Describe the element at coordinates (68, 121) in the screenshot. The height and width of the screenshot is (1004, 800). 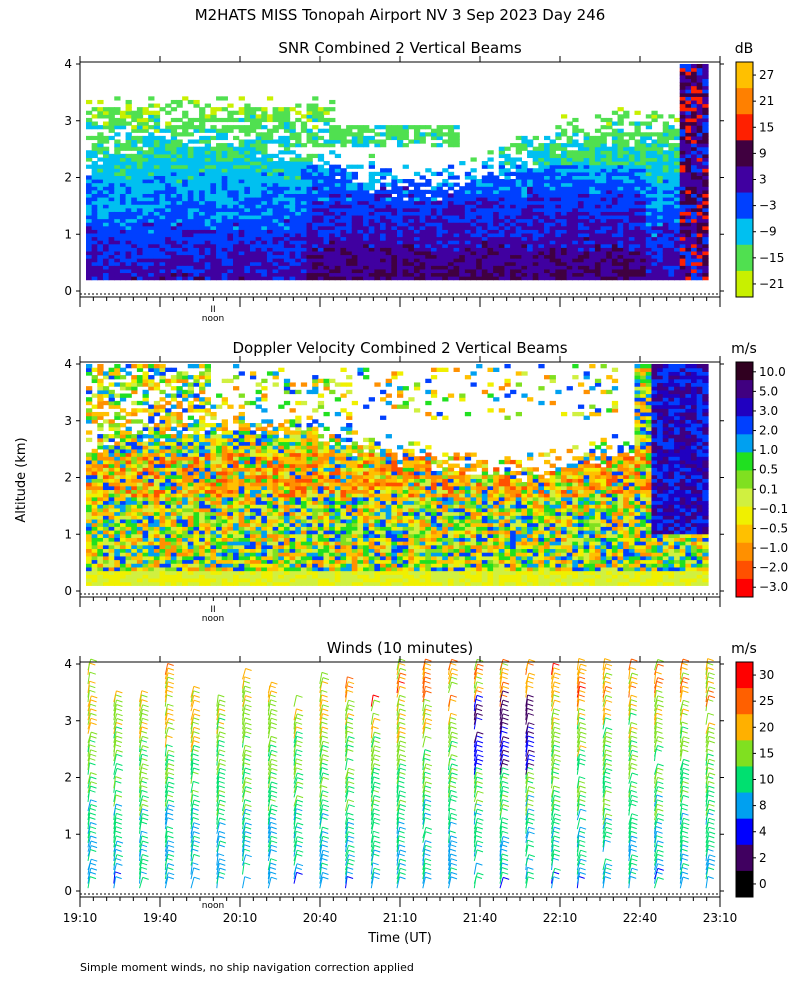
I see `y-tick-label: 3` at that location.